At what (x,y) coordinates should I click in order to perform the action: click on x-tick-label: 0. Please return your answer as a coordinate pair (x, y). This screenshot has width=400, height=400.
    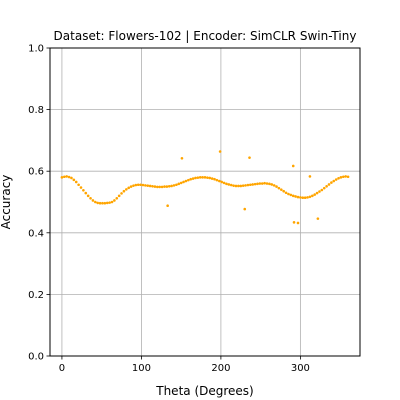
    Looking at the image, I should click on (62, 368).